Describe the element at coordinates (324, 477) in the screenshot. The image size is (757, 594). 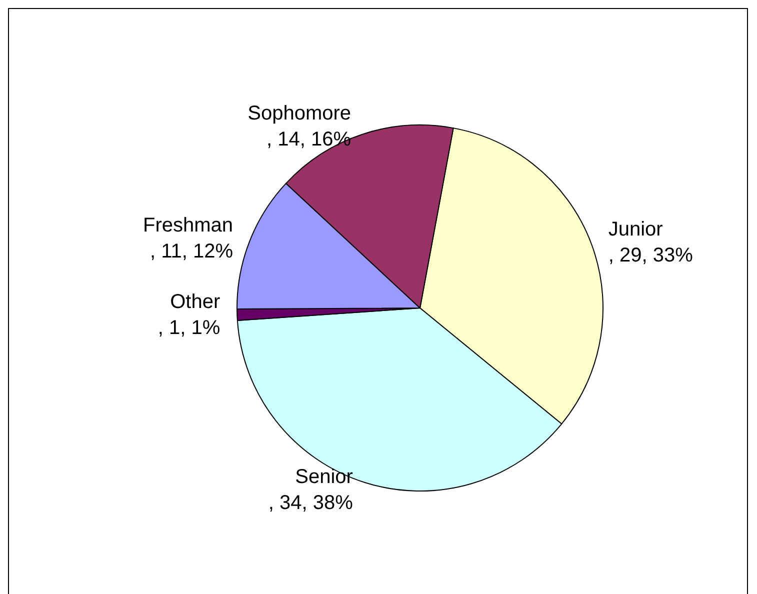
I see `slice-label: Senior` at that location.